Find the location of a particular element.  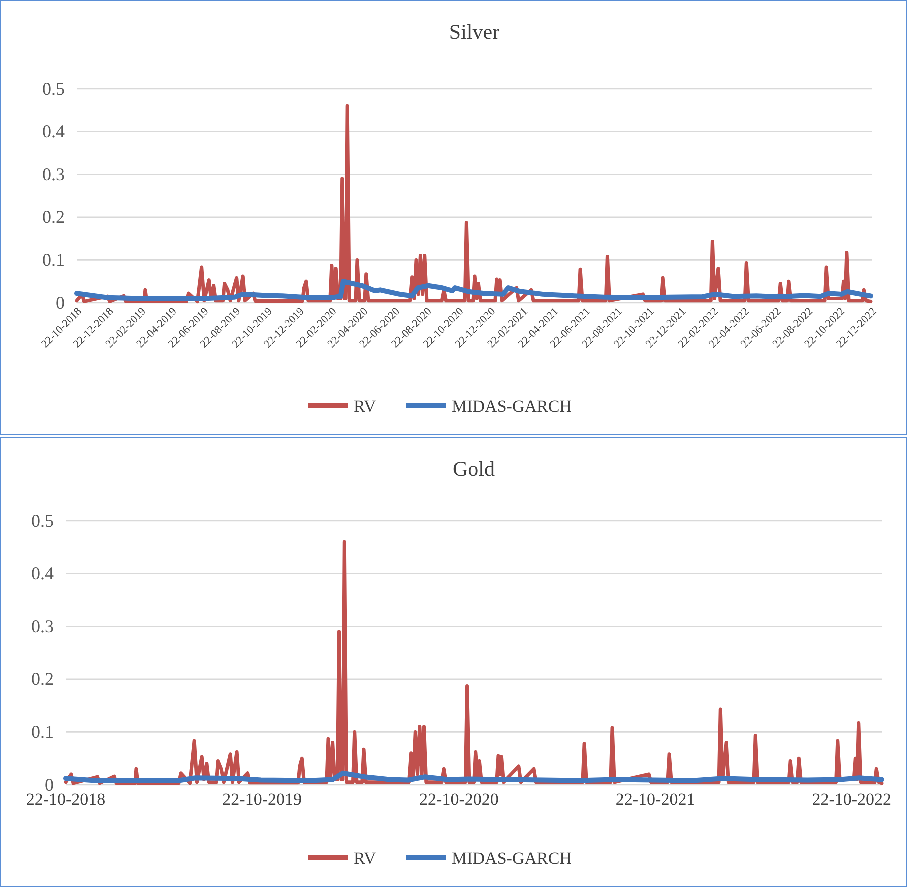

x-tick-label: 22-10-2022 is located at coordinates (852, 800).